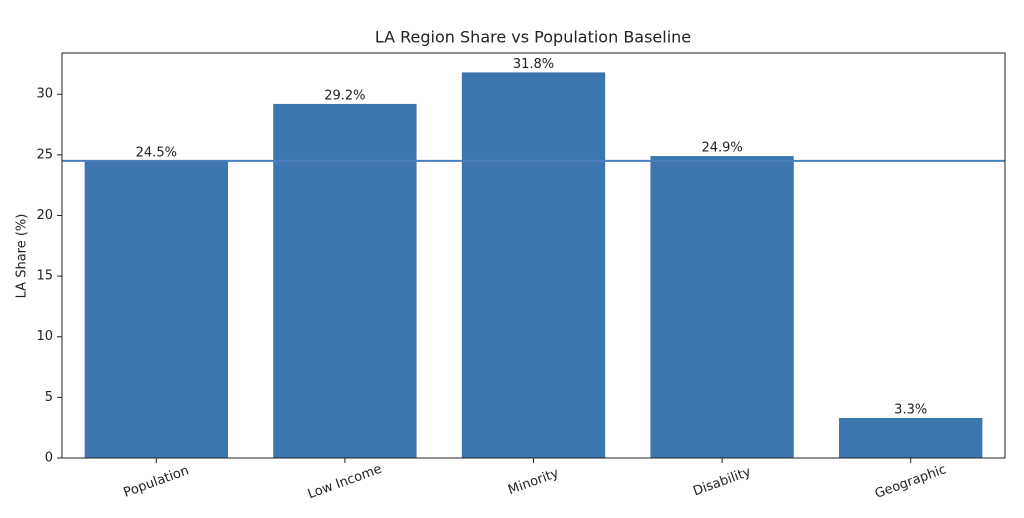 This screenshot has width=1024, height=518. Describe the element at coordinates (910, 409) in the screenshot. I see `value-label: 3.3%` at that location.